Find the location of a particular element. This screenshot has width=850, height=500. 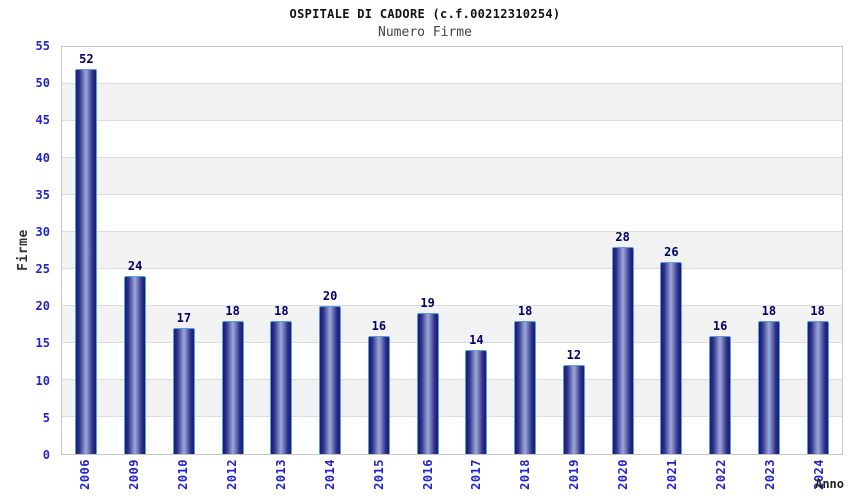

x-tick-label: 2016 is located at coordinates (427, 474).